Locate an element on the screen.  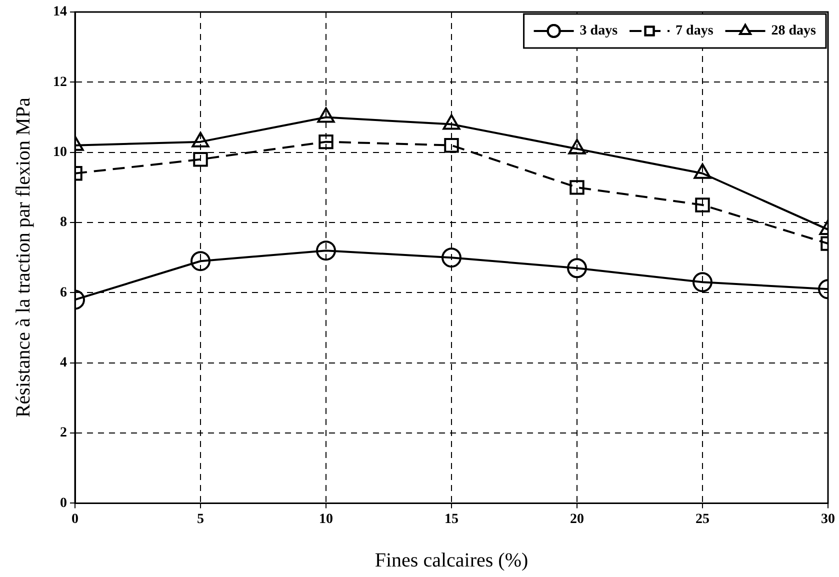
x-tick-label: 5 is located at coordinates (200, 520).